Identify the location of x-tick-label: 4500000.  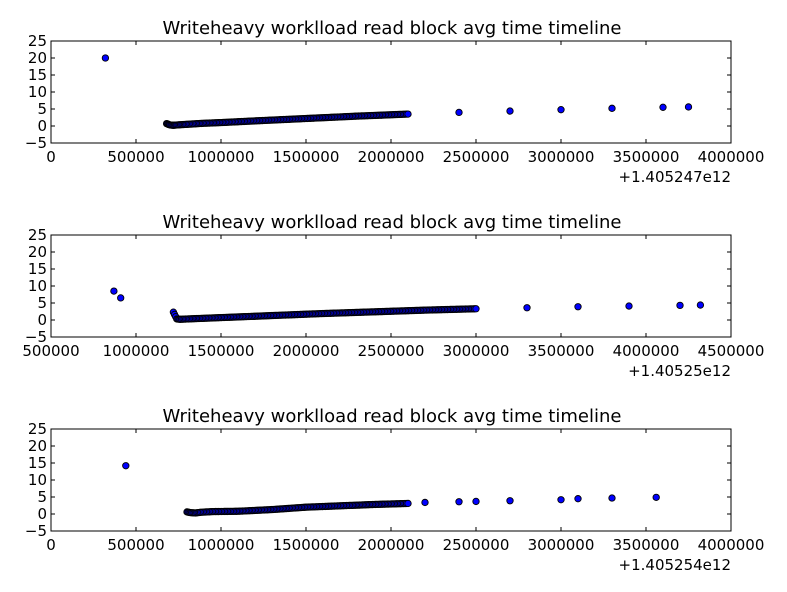
(731, 351).